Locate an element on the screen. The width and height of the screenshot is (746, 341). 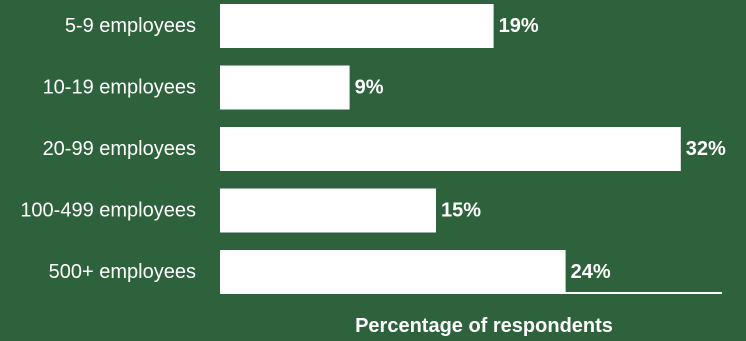
value-label: 24% is located at coordinates (591, 272).